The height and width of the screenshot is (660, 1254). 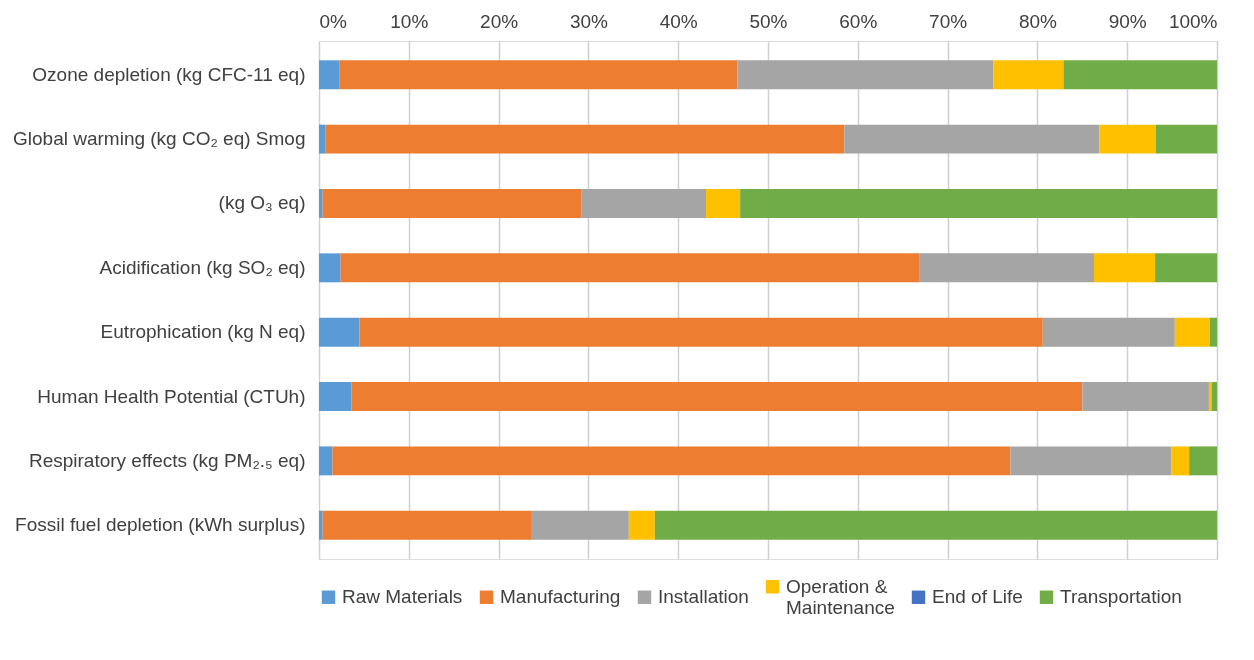 I want to click on x-tick-label: 20%, so click(x=499, y=21).